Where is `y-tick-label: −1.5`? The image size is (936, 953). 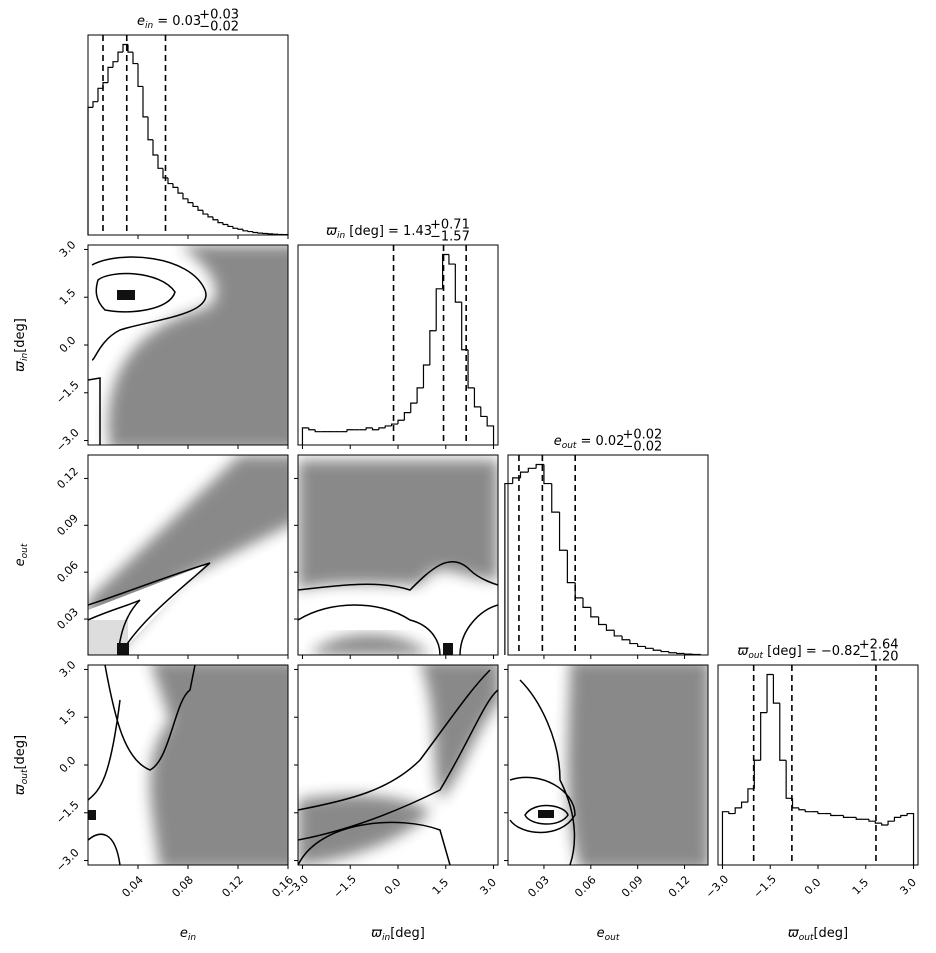 y-tick-label: −1.5 is located at coordinates (68, 392).